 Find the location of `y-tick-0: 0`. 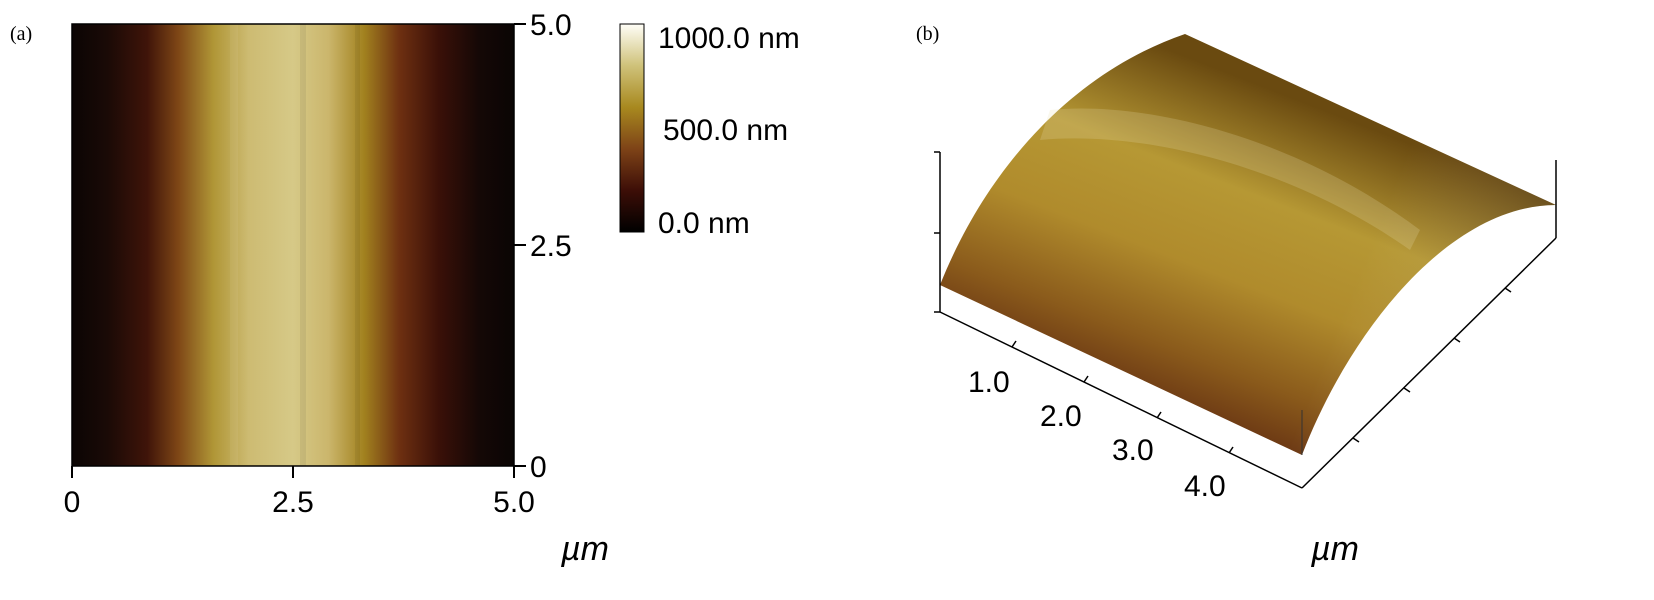

y-tick-0: 0 is located at coordinates (538, 467).